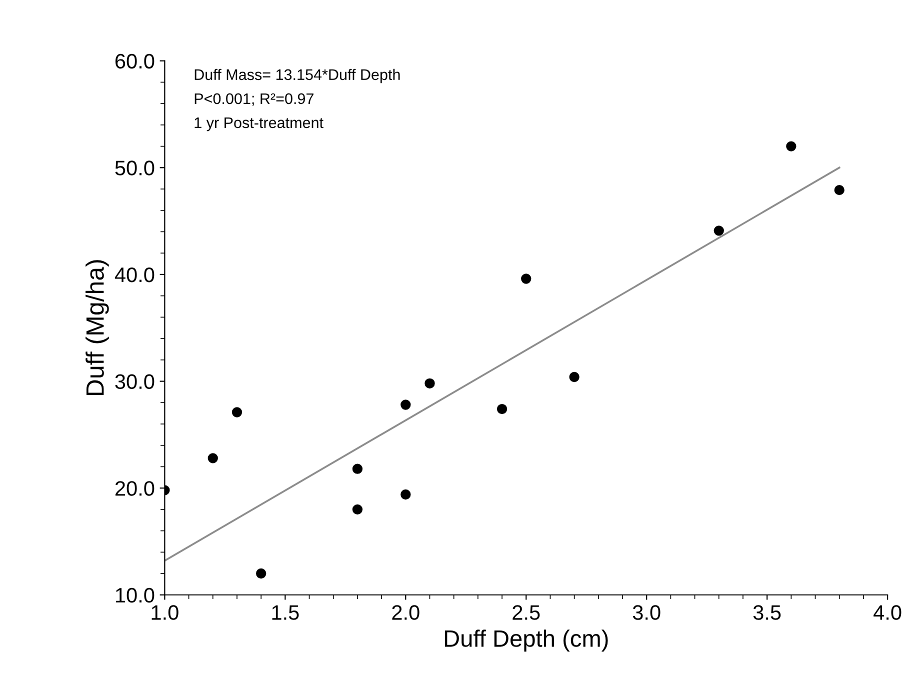 The width and height of the screenshot is (915, 676). Describe the element at coordinates (134, 168) in the screenshot. I see `y-tick-label: 50.0` at that location.